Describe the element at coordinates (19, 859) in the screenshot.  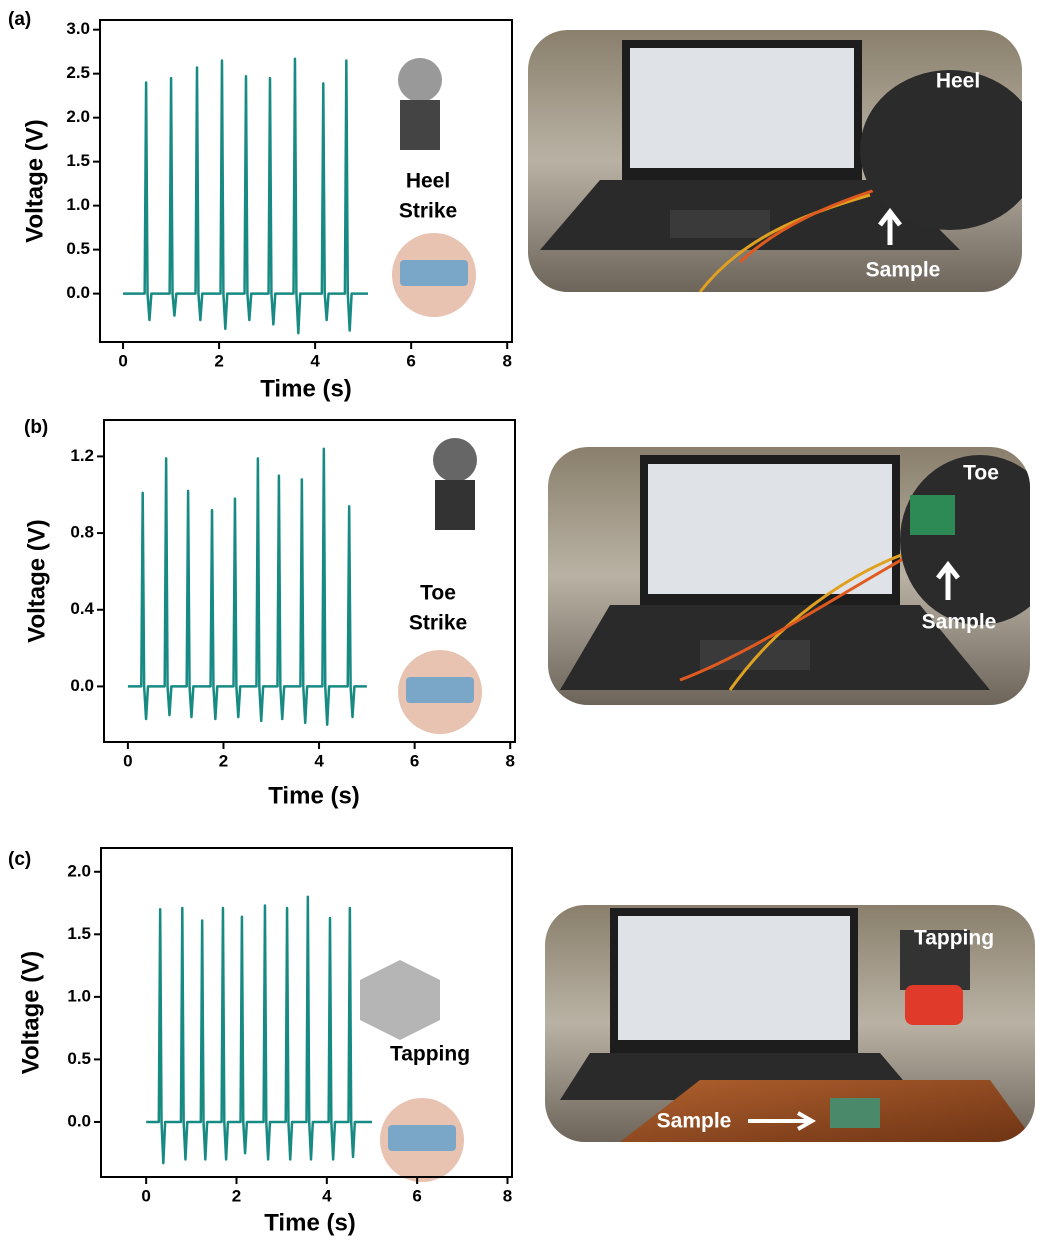
I see `panel-label: (c)` at that location.